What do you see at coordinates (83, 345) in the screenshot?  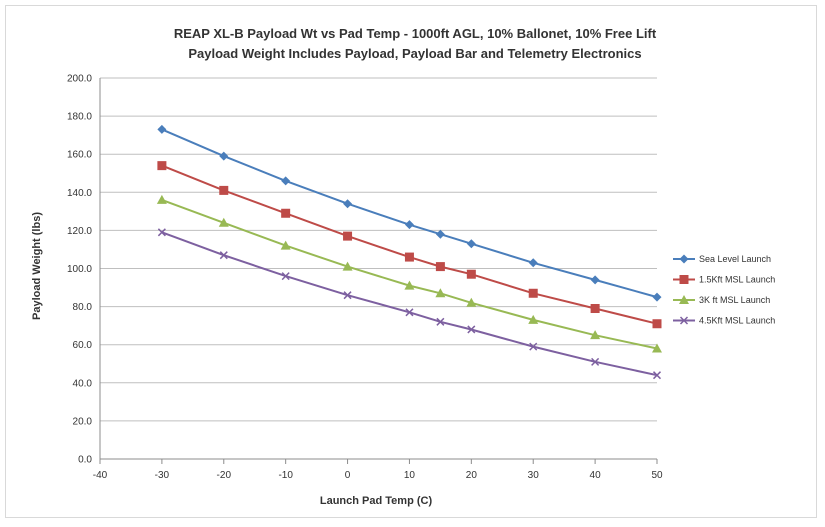 I see `y-tick-label: 60.0` at bounding box center [83, 345].